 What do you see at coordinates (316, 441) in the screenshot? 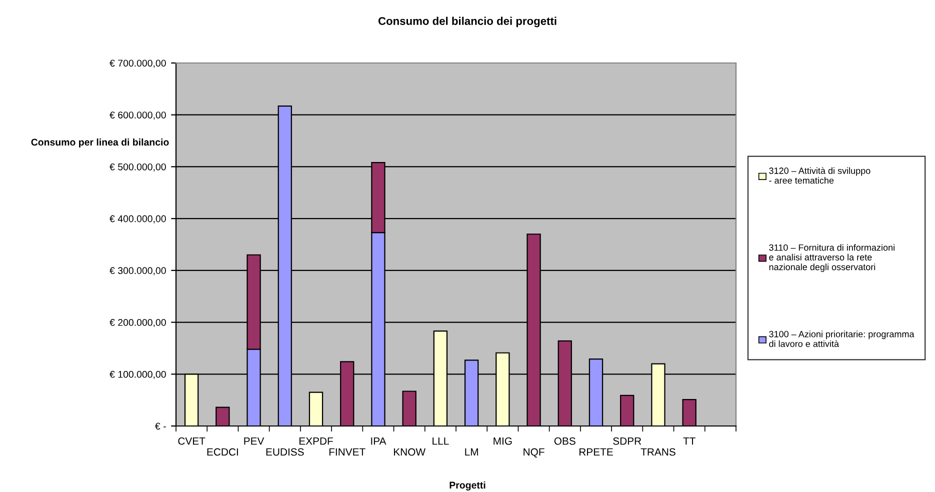
I see `x-tick-label: EXPDF` at bounding box center [316, 441].